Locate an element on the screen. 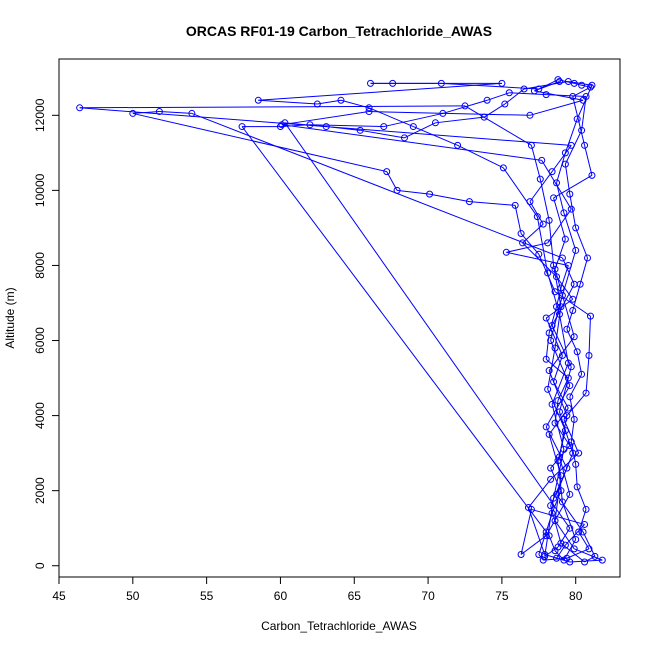  x-tick-label: 70 is located at coordinates (428, 596).